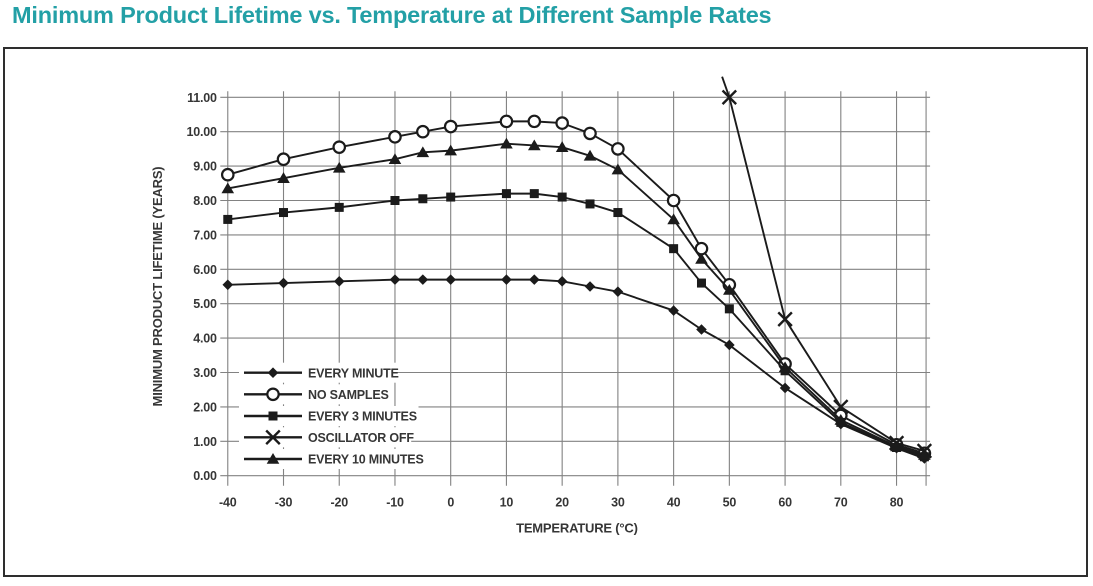 This screenshot has width=1093, height=586. I want to click on legend-marker-circle-icon, so click(273, 394).